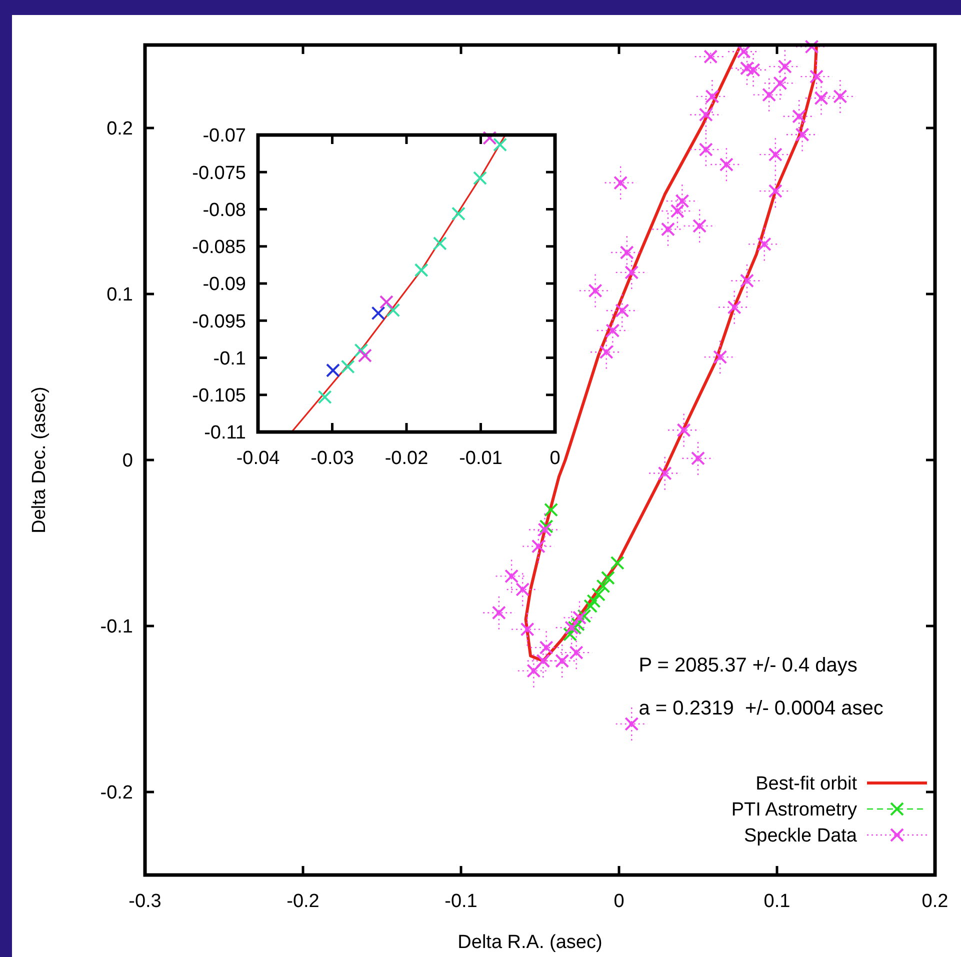 Image resolution: width=961 pixels, height=957 pixels. What do you see at coordinates (748, 665) in the screenshot?
I see `annotation: P = 2085.37 +/- 0.4 days` at bounding box center [748, 665].